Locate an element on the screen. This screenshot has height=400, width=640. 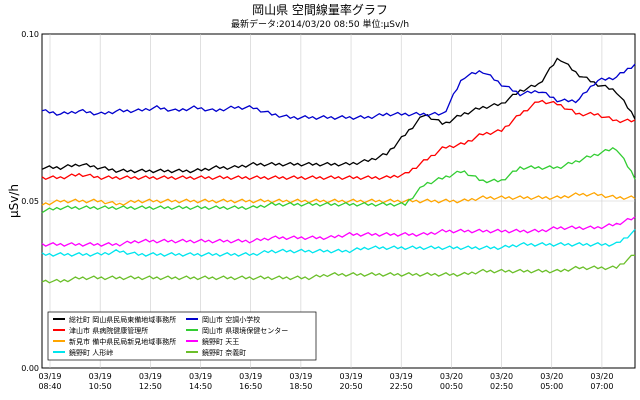
legend-label: 鏡野町 人形峠 is located at coordinates (91, 352).